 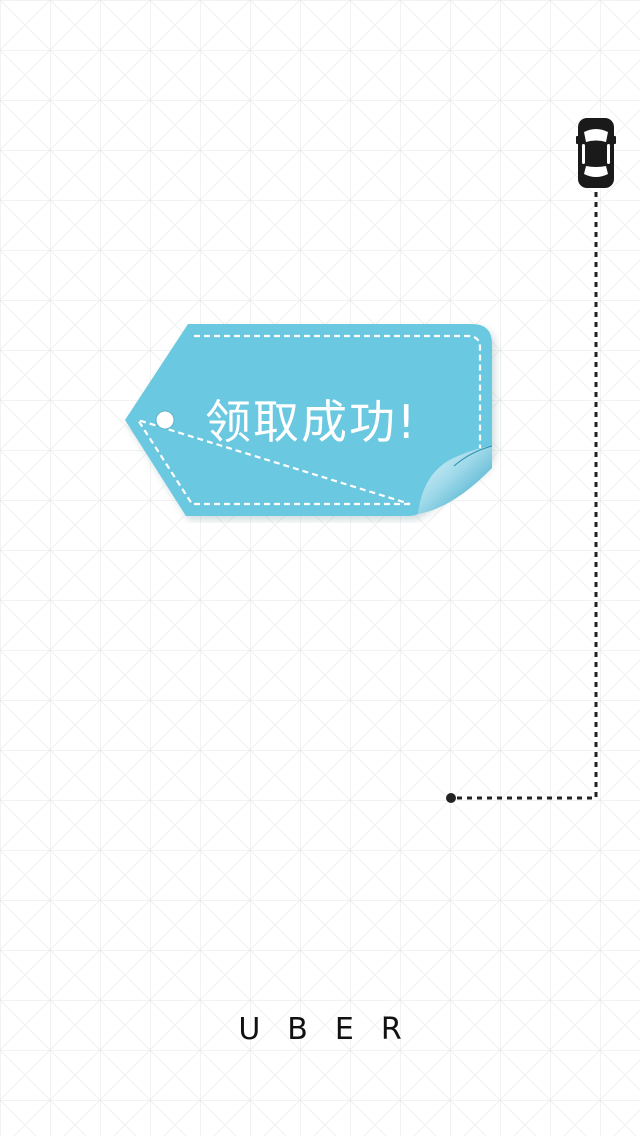 I want to click on route-start-dot-icon, so click(x=451, y=798).